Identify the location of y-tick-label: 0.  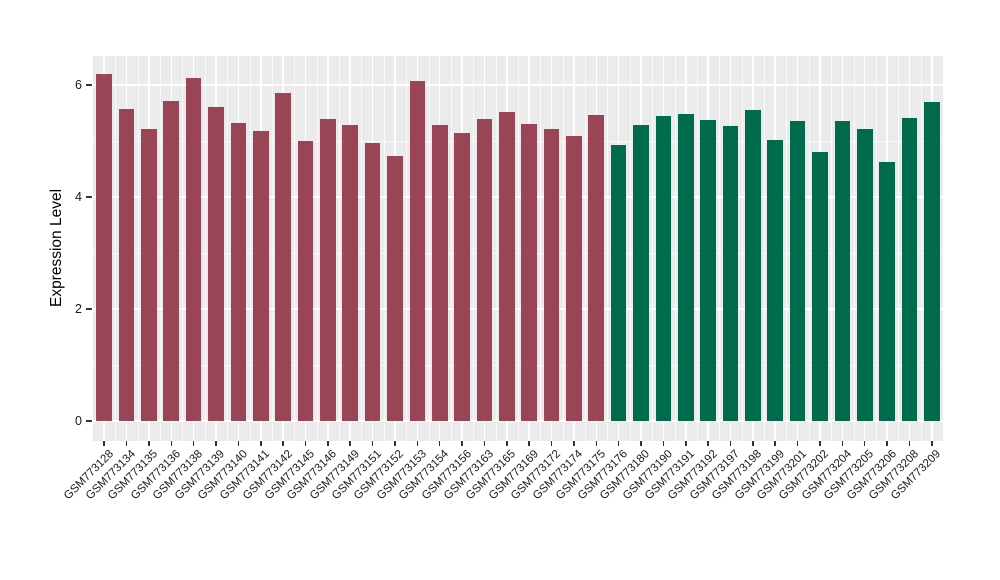
(78, 421).